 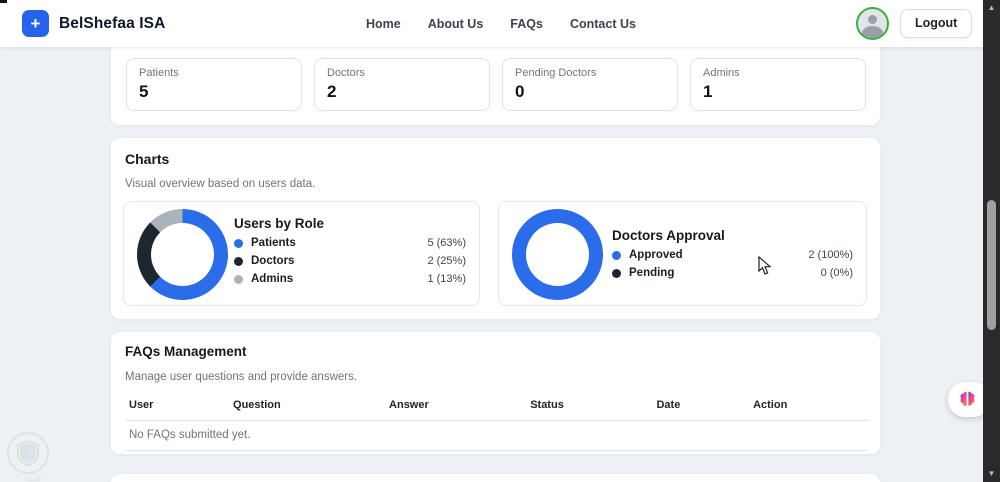 I want to click on stat-card-admins: Admins 1, so click(x=778, y=84).